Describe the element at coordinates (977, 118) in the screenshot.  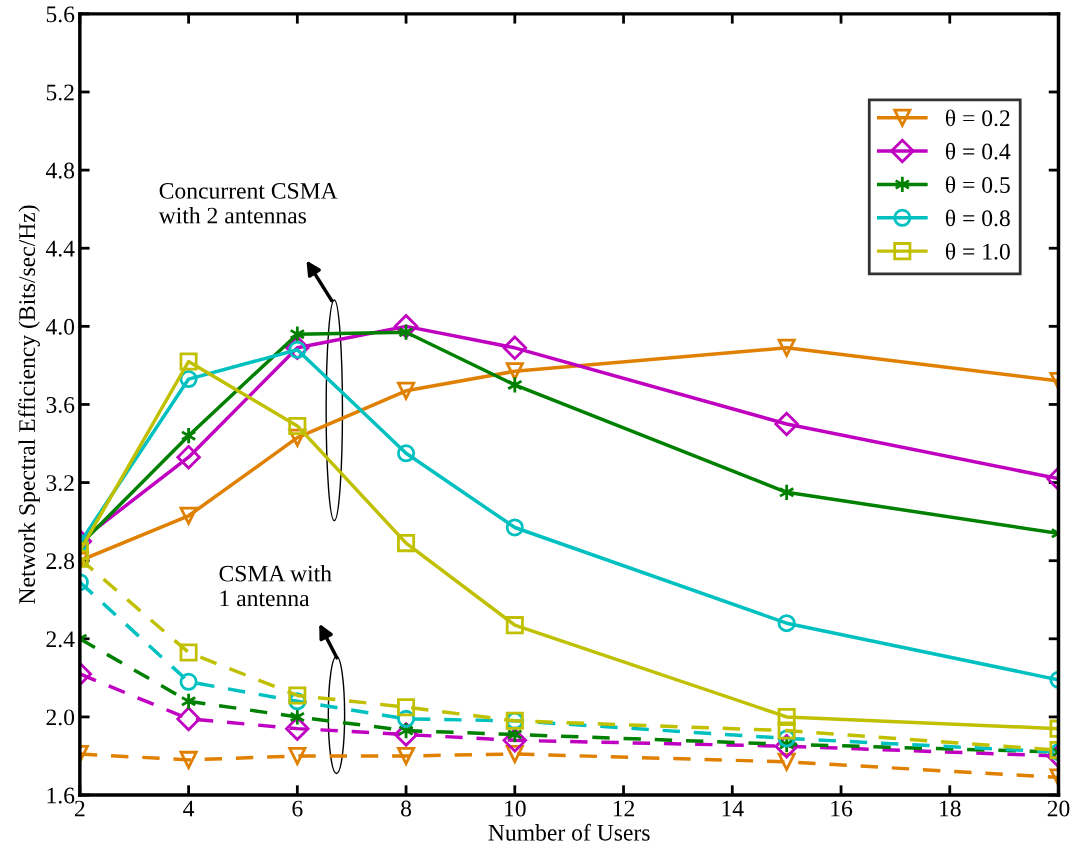
I see `legend-label: θ = 0.2` at that location.